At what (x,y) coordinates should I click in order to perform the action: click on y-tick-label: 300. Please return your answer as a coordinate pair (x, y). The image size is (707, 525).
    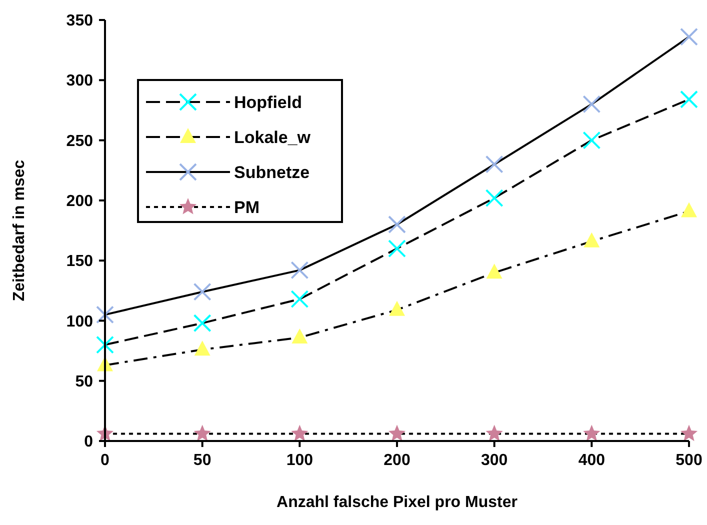
    Looking at the image, I should click on (80, 81).